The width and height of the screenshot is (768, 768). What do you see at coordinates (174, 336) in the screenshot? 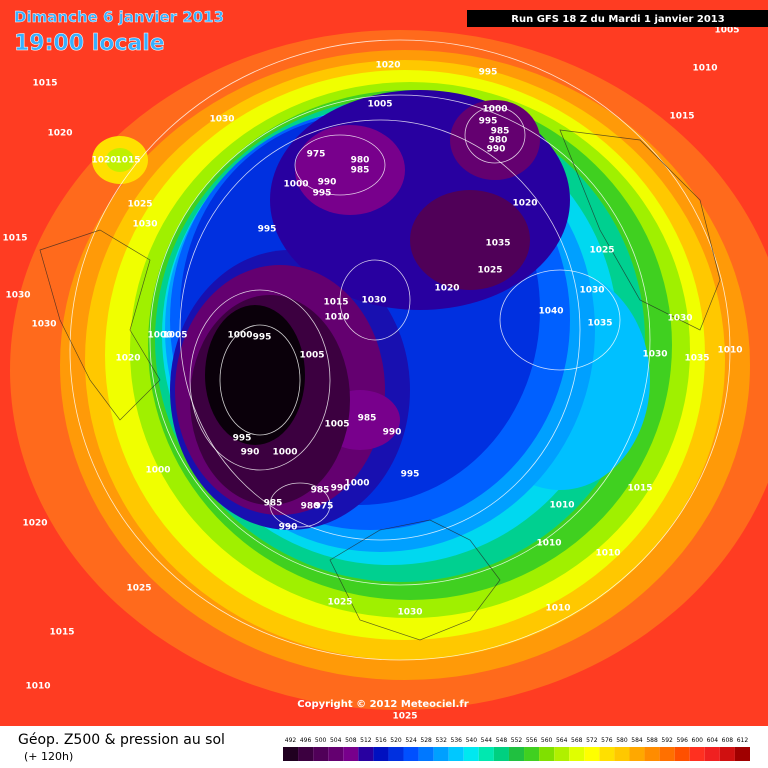
I see `pressure-label: 1005` at bounding box center [174, 336].